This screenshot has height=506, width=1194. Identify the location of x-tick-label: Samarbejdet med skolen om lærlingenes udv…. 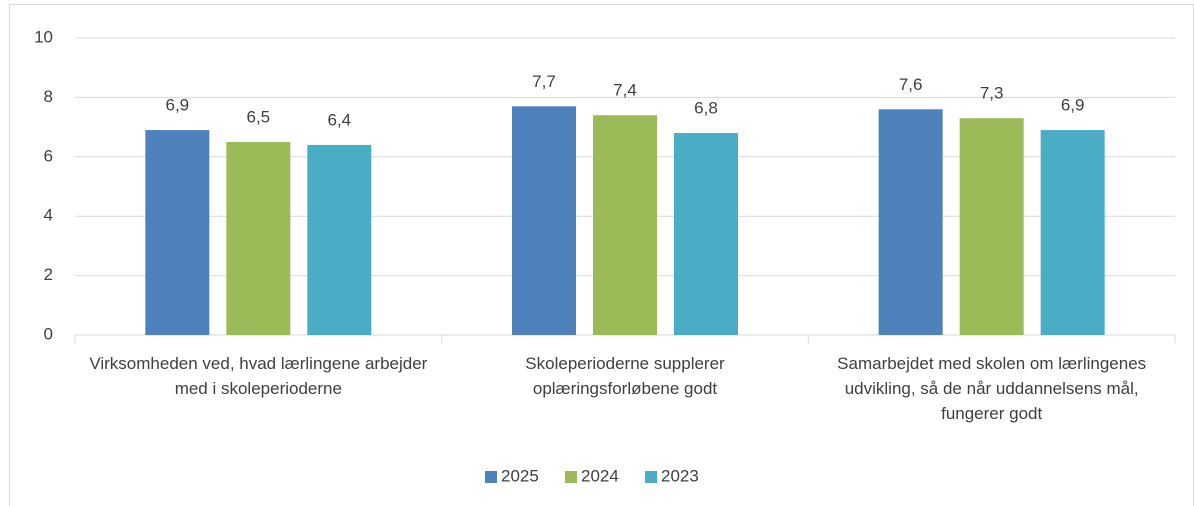
(991, 388).